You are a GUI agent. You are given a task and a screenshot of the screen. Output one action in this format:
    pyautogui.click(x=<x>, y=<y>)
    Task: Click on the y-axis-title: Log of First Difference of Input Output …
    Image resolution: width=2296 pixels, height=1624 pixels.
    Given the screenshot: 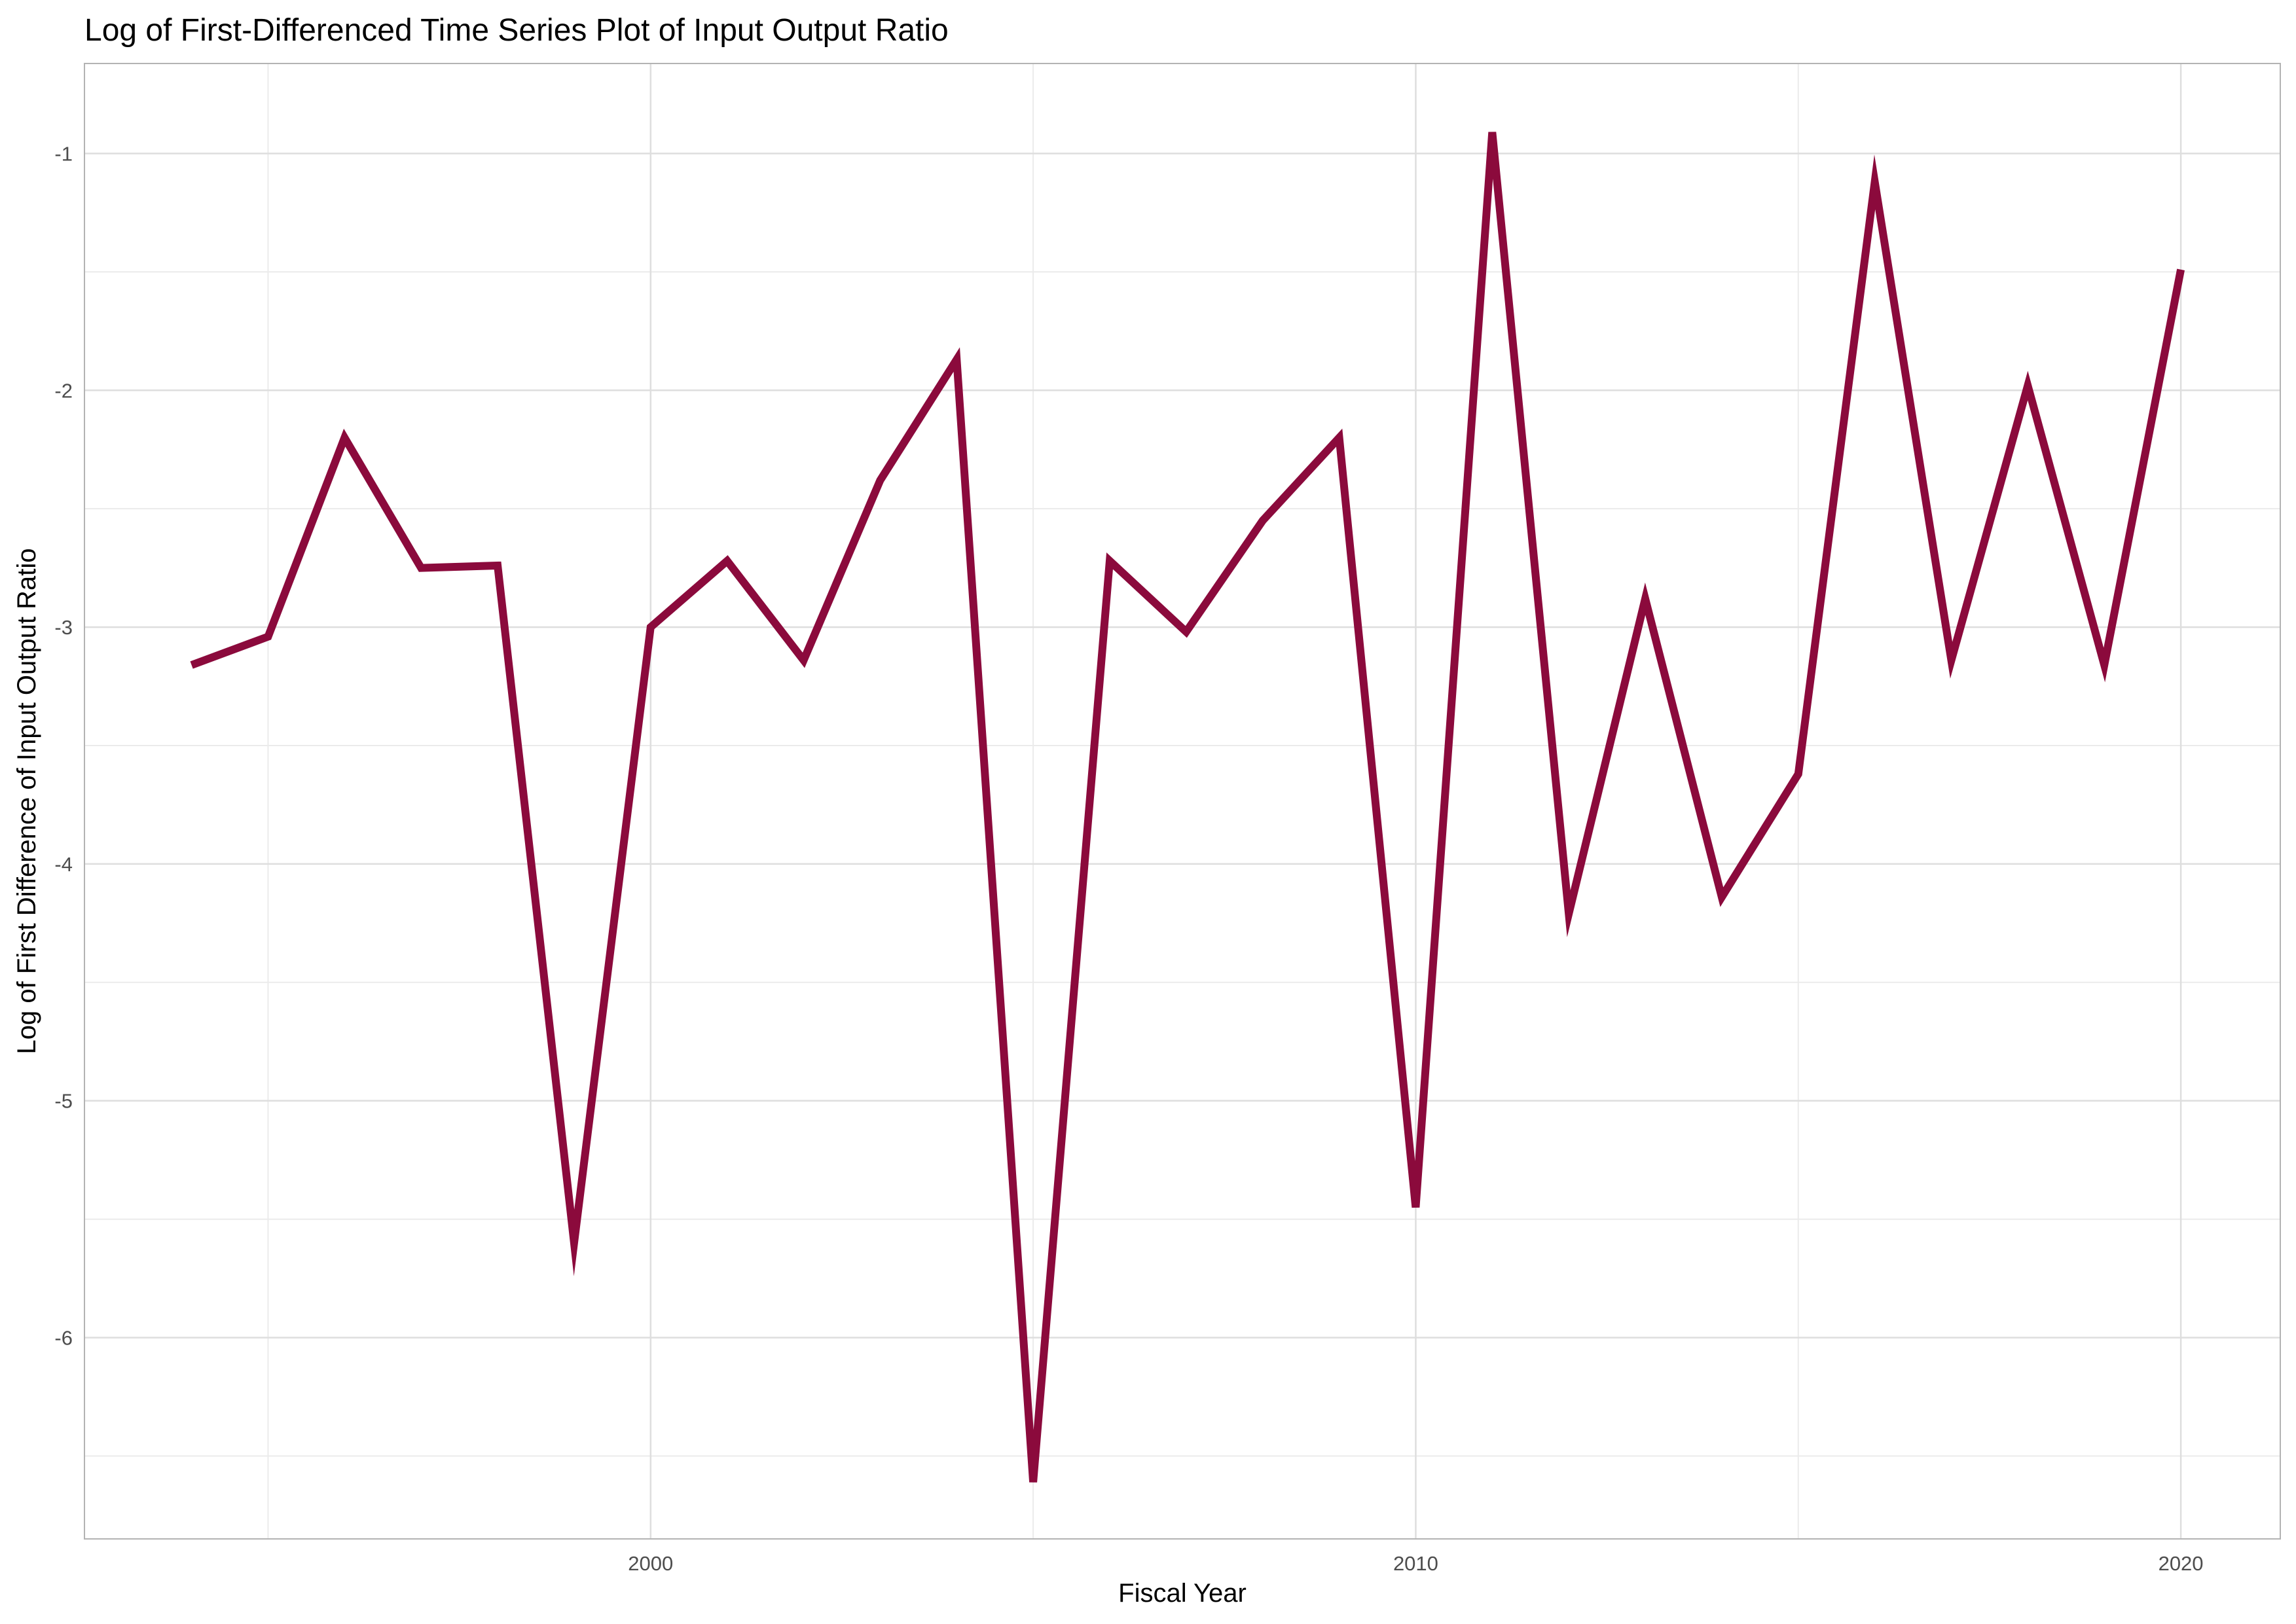 What is the action you would take?
    pyautogui.click(x=26, y=801)
    